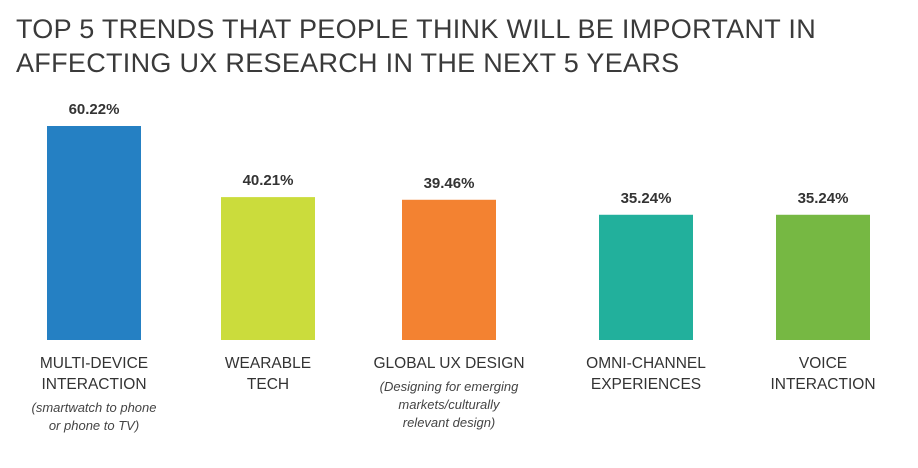 Image resolution: width=918 pixels, height=468 pixels. I want to click on category-note: relevant design), so click(449, 422).